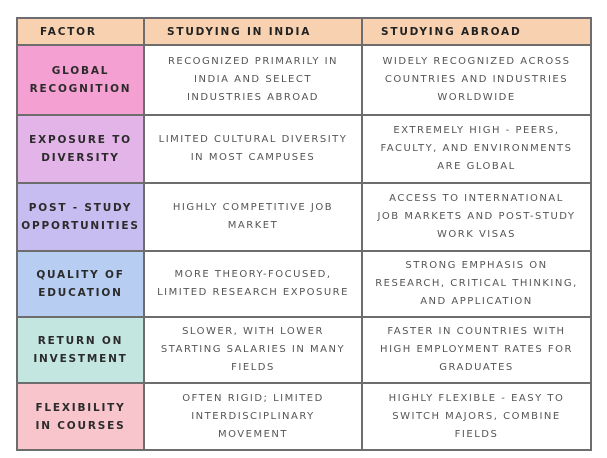 The image size is (607, 458). I want to click on factor-cell: RETURN ON INVESTMENT, so click(80, 350).